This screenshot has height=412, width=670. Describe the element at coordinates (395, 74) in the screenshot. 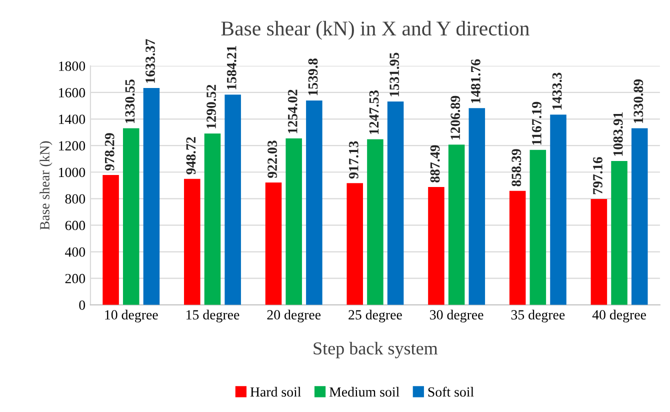

I see `data-label: 1531.95` at that location.